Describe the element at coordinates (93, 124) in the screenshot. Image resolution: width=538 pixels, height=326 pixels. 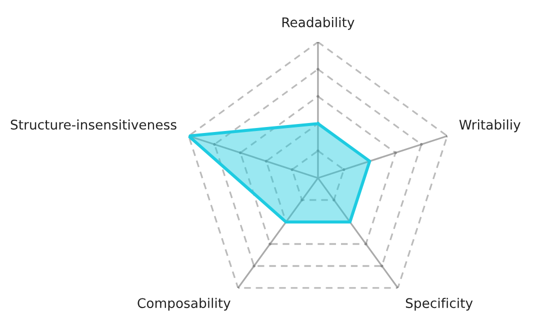
I see `spoke-label: Structure-insensitiveness` at that location.